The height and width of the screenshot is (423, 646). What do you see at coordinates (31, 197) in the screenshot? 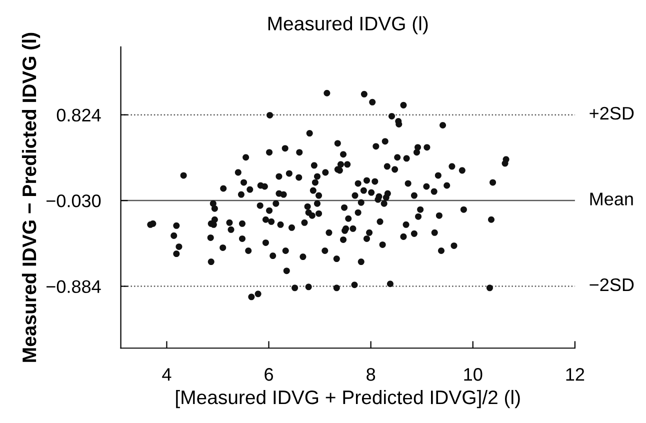
I see `y-axis-title: Measured IDVG − Predicted IDVG (l)` at bounding box center [31, 197].